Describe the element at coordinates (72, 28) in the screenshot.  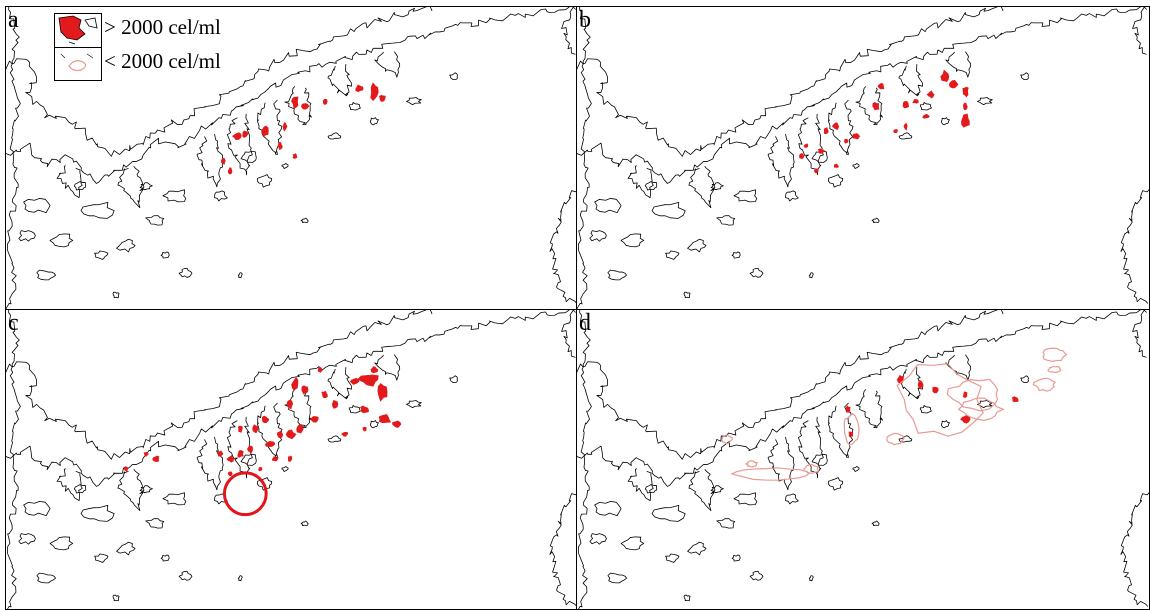
I see `legend-high-swatch` at that location.